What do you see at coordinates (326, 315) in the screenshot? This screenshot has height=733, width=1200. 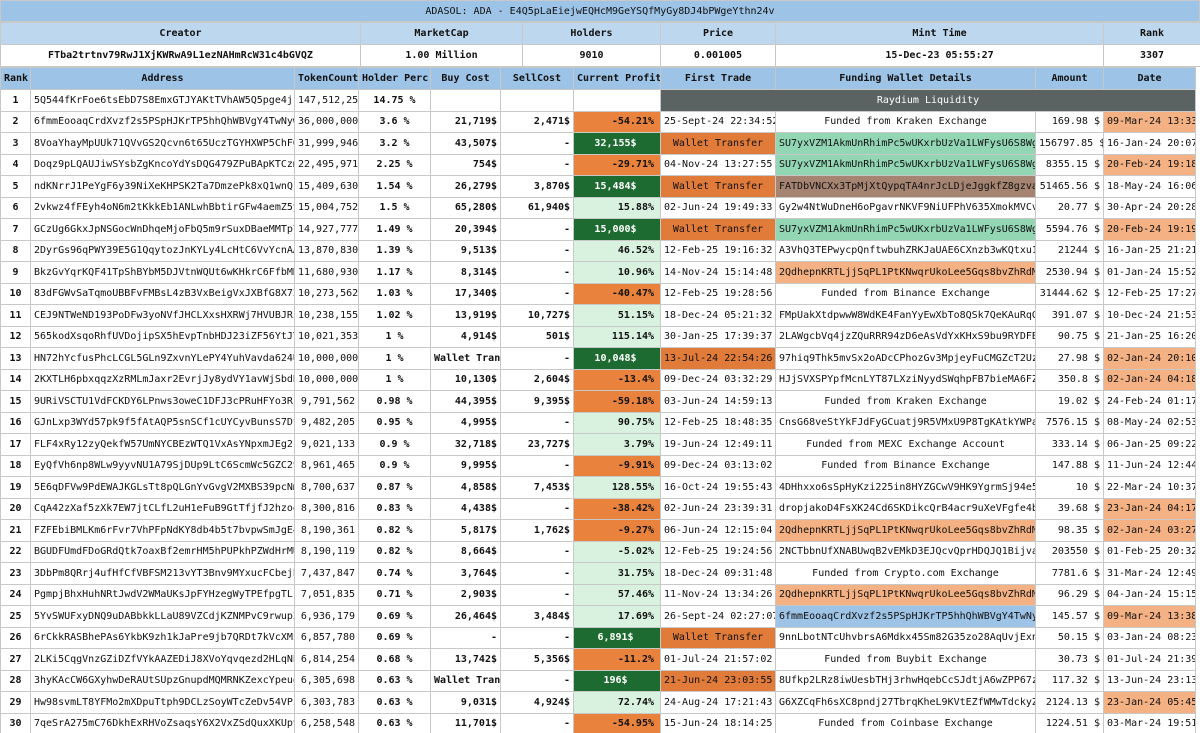 I see `cell: 10,238,155` at bounding box center [326, 315].